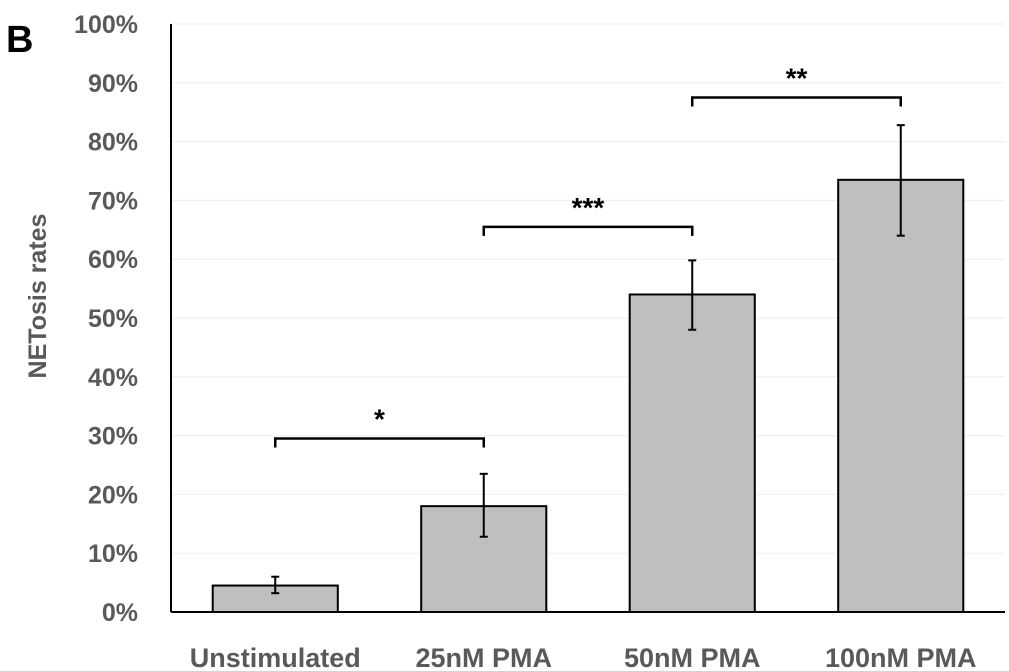  I want to click on significance-bracket: ***, so click(588, 214).